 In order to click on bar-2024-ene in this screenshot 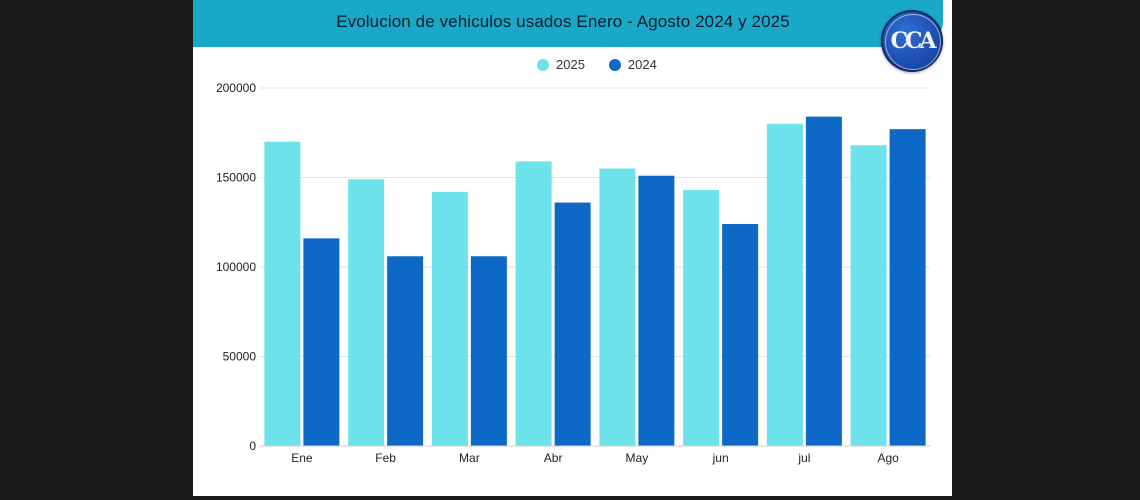, I will do `click(321, 342)`.